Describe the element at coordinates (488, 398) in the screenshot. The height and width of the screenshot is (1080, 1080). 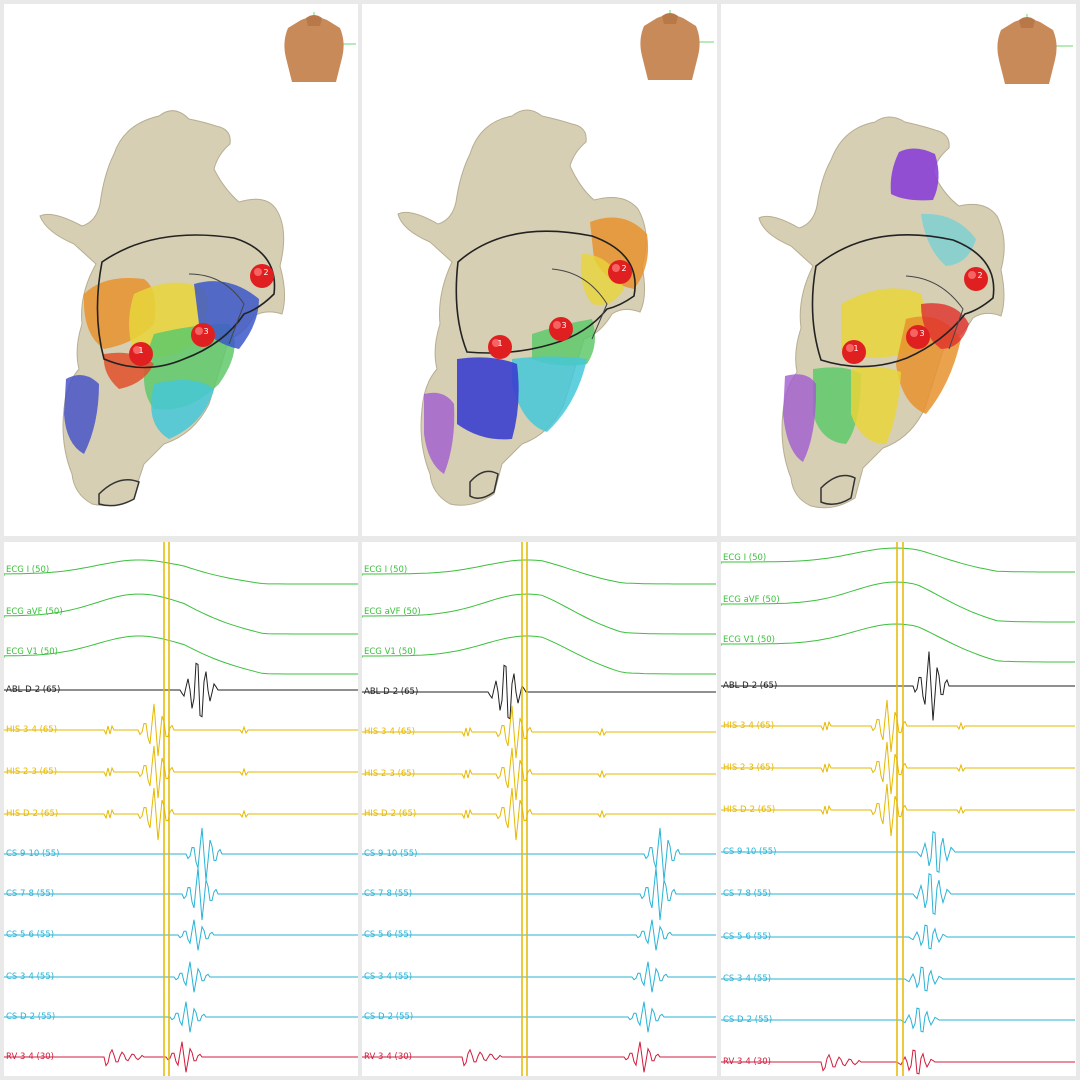
I see `activation-region-blue` at that location.